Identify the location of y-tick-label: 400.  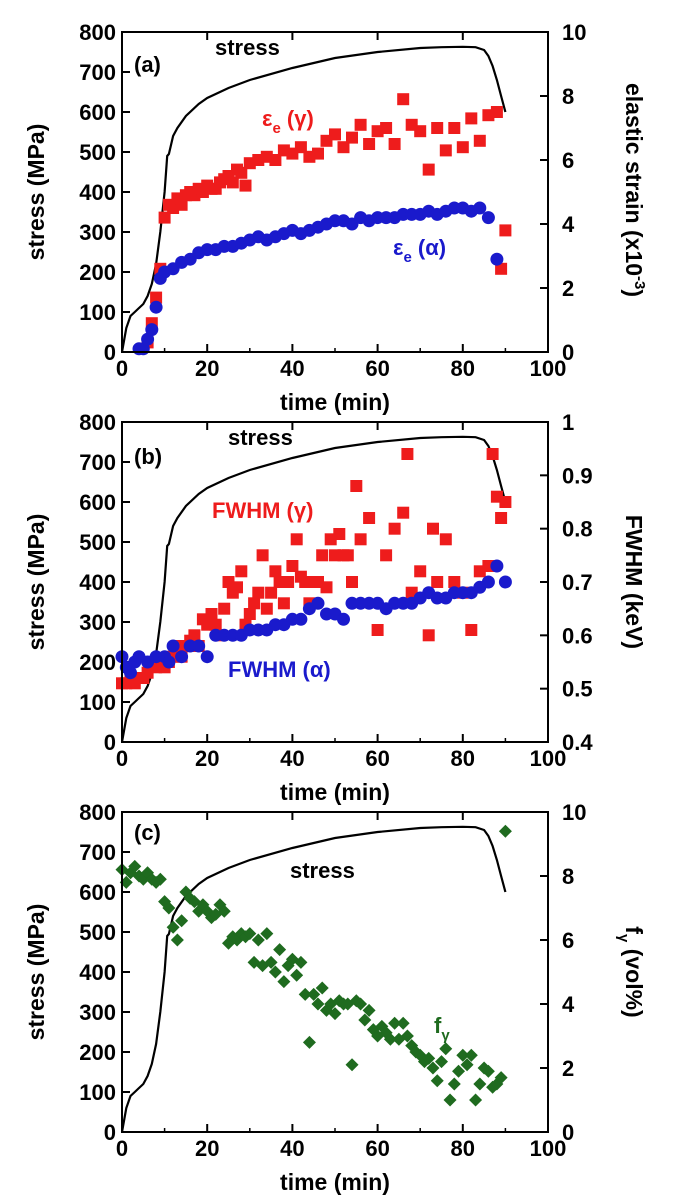
(97, 192).